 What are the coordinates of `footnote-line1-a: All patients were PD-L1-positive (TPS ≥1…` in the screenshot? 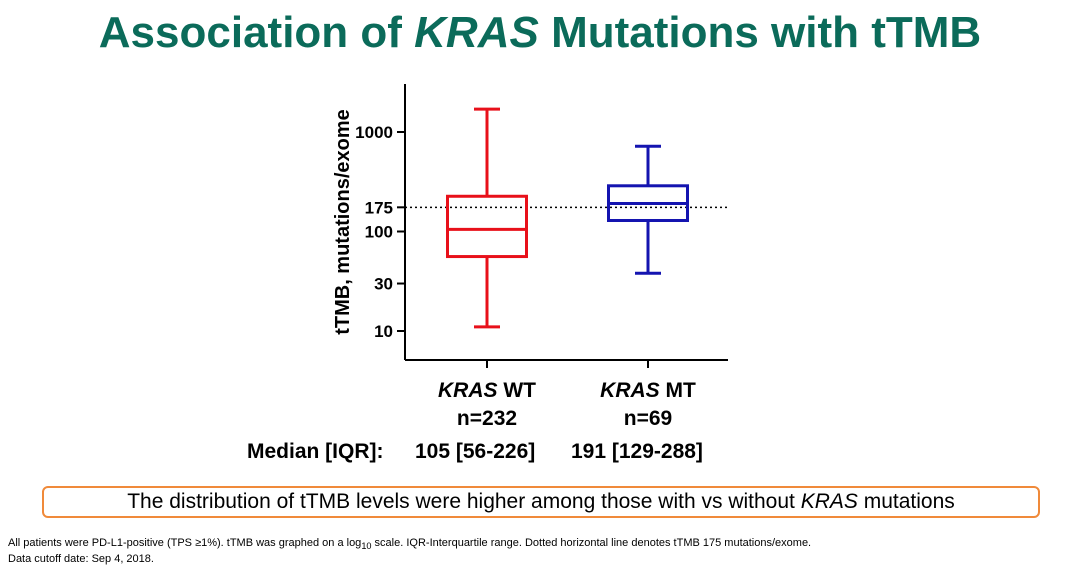 It's located at (185, 543).